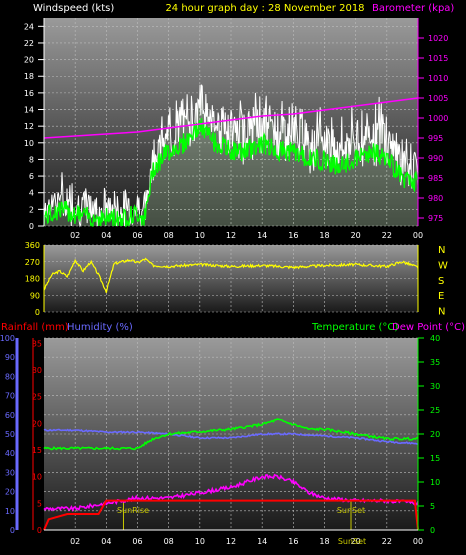 The width and height of the screenshot is (466, 555). What do you see at coordinates (10, 453) in the screenshot?
I see `humidity-y-tick: 40` at bounding box center [10, 453].